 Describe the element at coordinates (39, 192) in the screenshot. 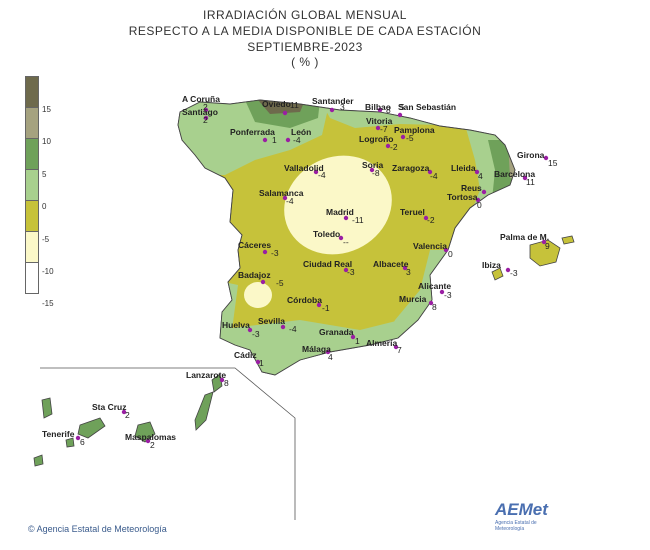

I see `color-legend: 15 10 5 0 -5 -10 -15` at that location.